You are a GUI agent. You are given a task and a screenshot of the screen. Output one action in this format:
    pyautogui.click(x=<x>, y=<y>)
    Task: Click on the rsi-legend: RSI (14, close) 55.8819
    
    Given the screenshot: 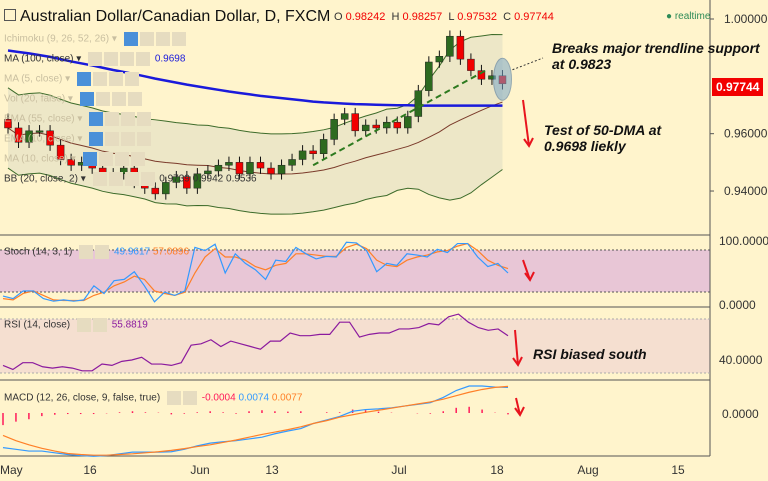 What is the action you would take?
    pyautogui.click(x=76, y=325)
    